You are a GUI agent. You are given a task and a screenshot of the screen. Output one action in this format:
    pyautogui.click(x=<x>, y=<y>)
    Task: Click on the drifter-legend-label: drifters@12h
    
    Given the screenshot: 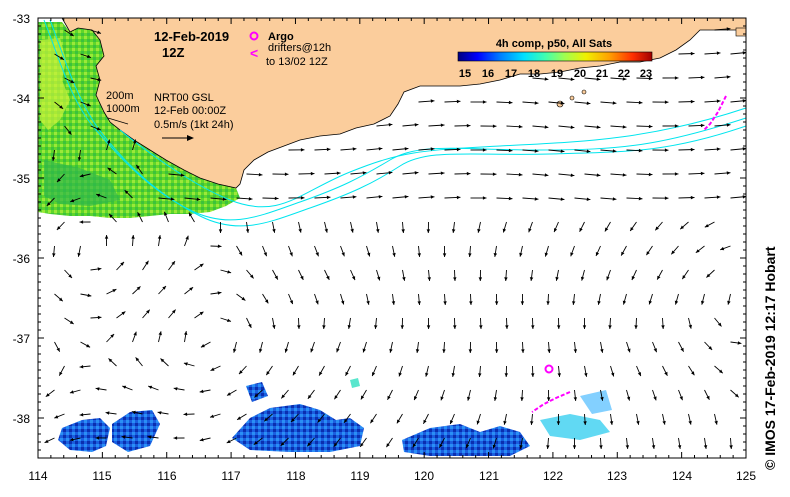 What is the action you would take?
    pyautogui.click(x=299, y=48)
    